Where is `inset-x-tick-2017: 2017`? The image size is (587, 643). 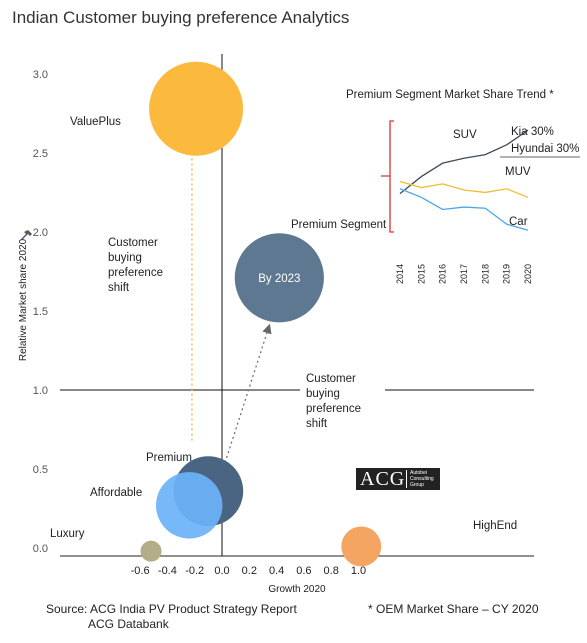
inset-x-tick-2017: 2017 is located at coordinates (464, 274).